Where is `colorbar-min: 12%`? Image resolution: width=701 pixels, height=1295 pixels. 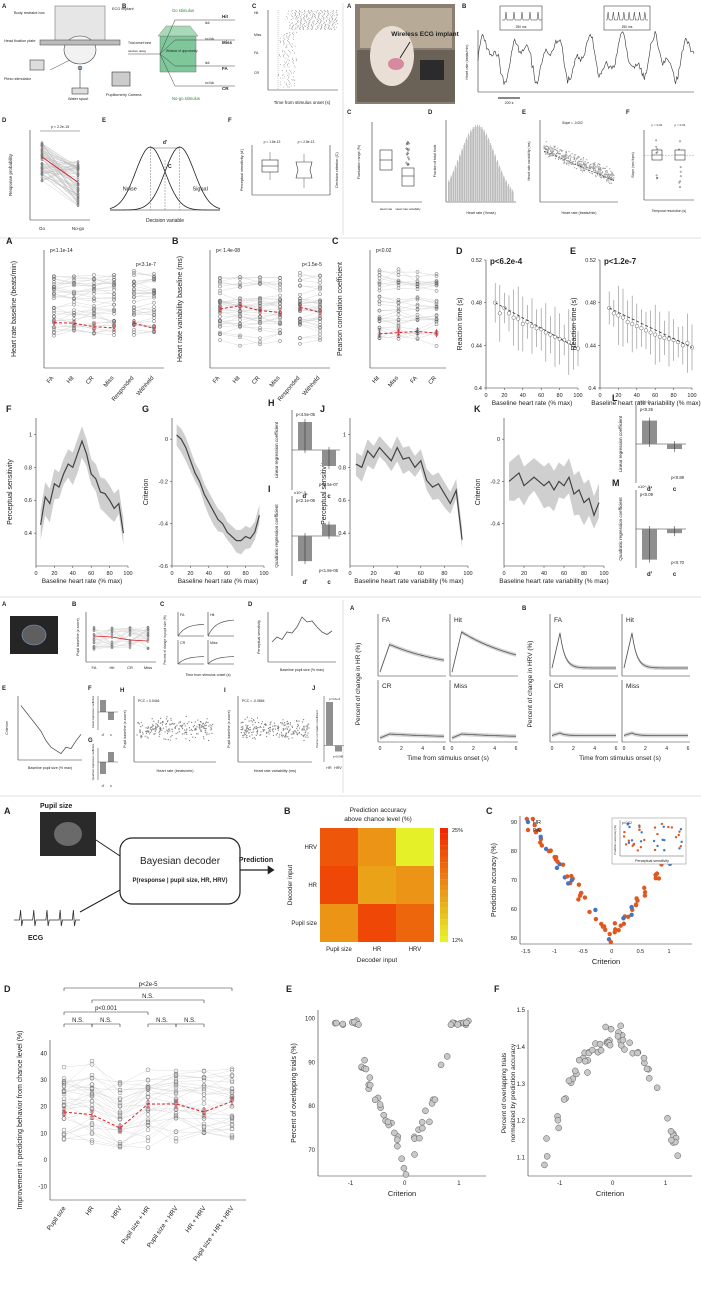
colorbar-min: 12% is located at coordinates (457, 941).